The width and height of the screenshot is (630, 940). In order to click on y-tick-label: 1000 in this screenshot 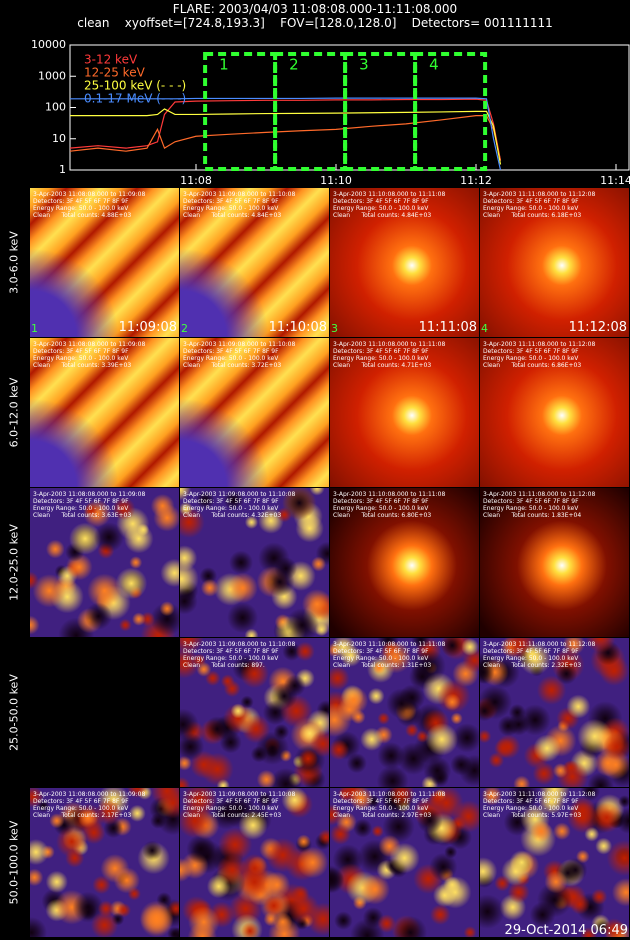, I will do `click(52, 75)`.